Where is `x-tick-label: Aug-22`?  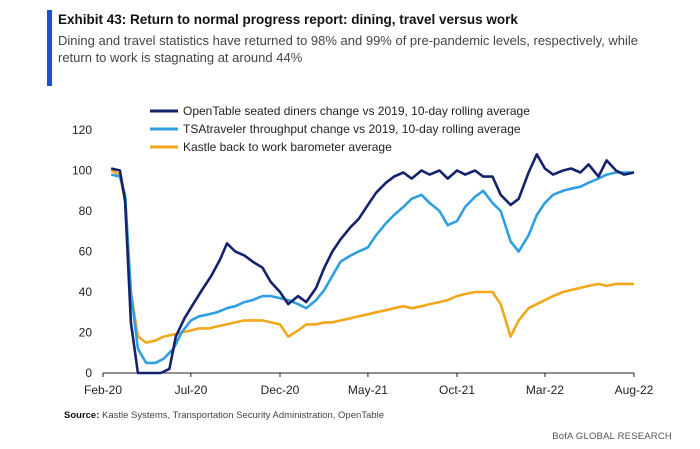 x-tick-label: Aug-22 is located at coordinates (634, 390).